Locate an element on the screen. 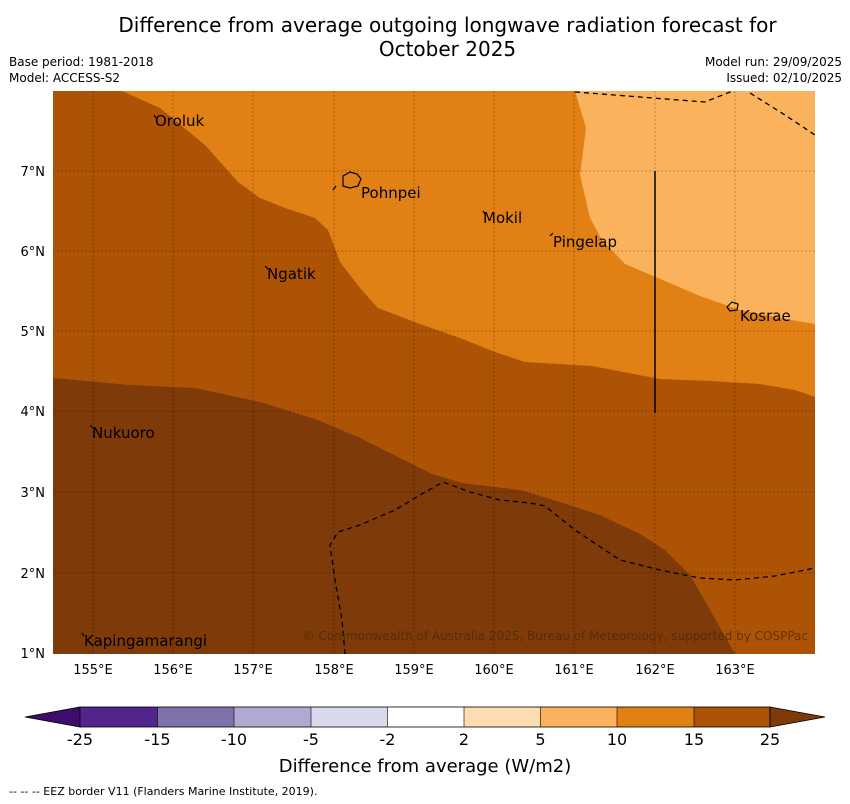 This screenshot has width=850, height=804. colorbar-tick: -15 is located at coordinates (157, 739).